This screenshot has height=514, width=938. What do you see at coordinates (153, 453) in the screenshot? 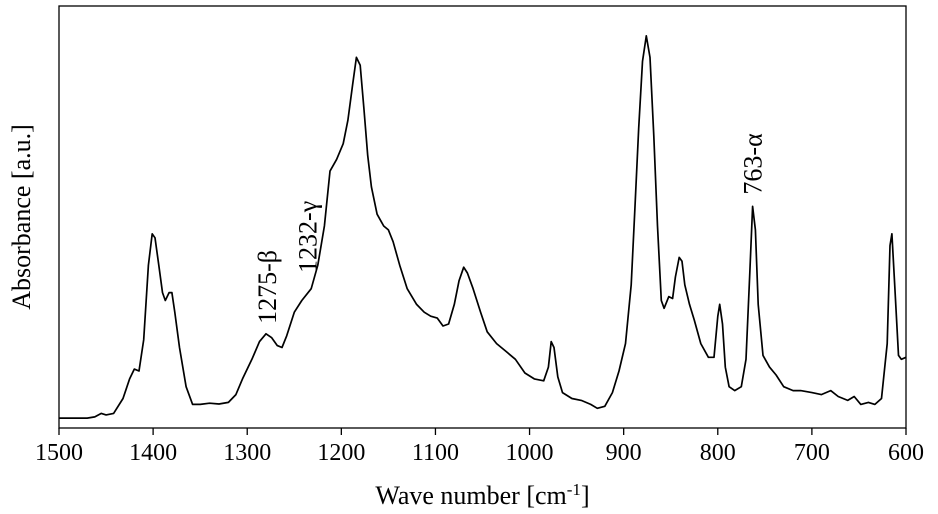
I see `x-tick-label: 1400` at bounding box center [153, 453].